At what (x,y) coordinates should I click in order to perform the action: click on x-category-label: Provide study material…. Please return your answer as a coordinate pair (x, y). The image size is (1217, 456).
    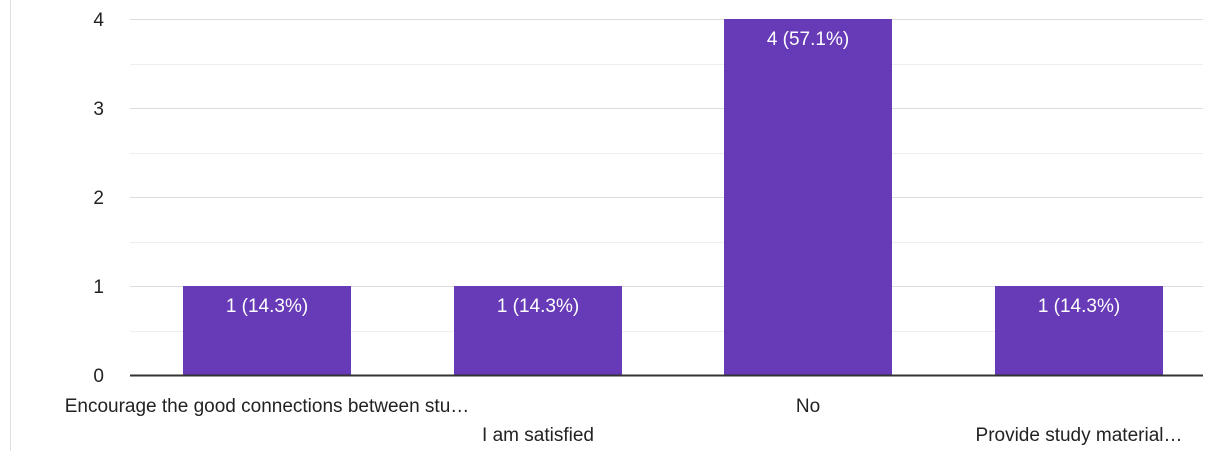
    Looking at the image, I should click on (1079, 435).